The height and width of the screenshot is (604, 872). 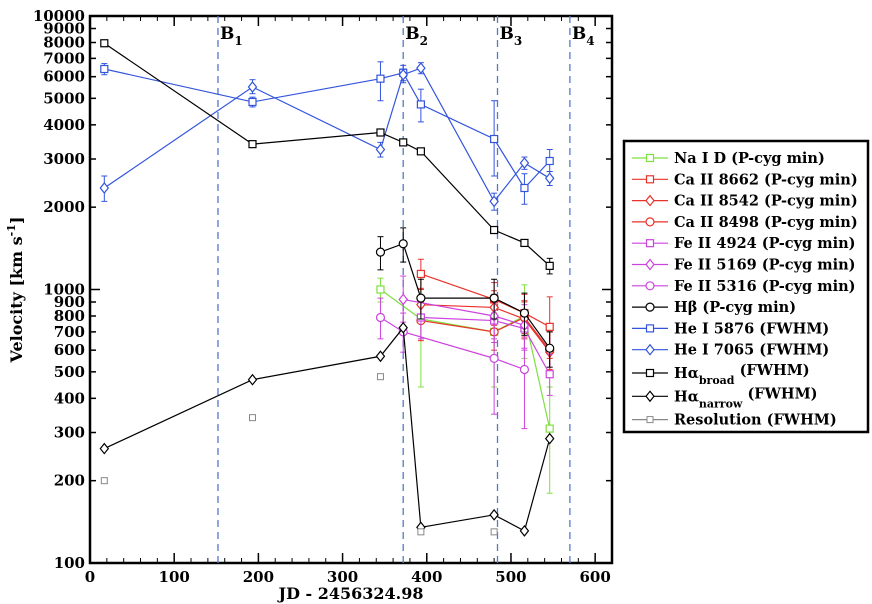 What do you see at coordinates (64, 58) in the screenshot?
I see `y-tick-label: 7000` at bounding box center [64, 58].